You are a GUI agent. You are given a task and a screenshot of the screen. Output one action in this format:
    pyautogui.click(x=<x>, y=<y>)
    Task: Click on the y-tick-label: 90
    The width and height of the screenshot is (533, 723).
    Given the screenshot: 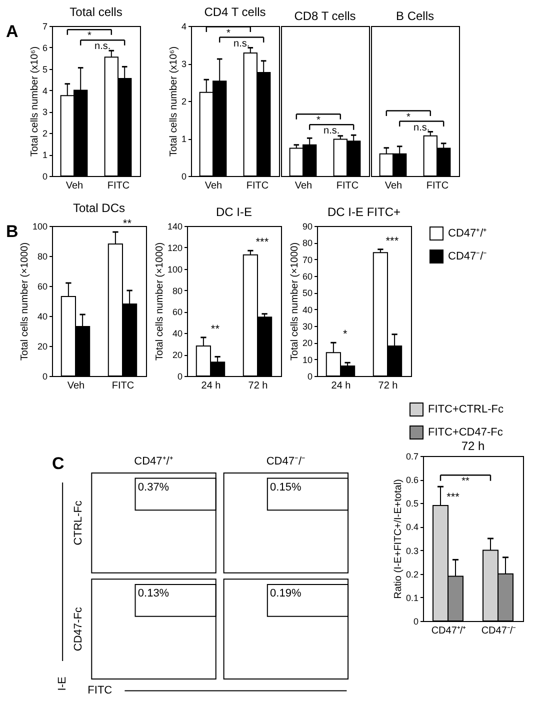 What is the action you would take?
    pyautogui.click(x=307, y=227)
    